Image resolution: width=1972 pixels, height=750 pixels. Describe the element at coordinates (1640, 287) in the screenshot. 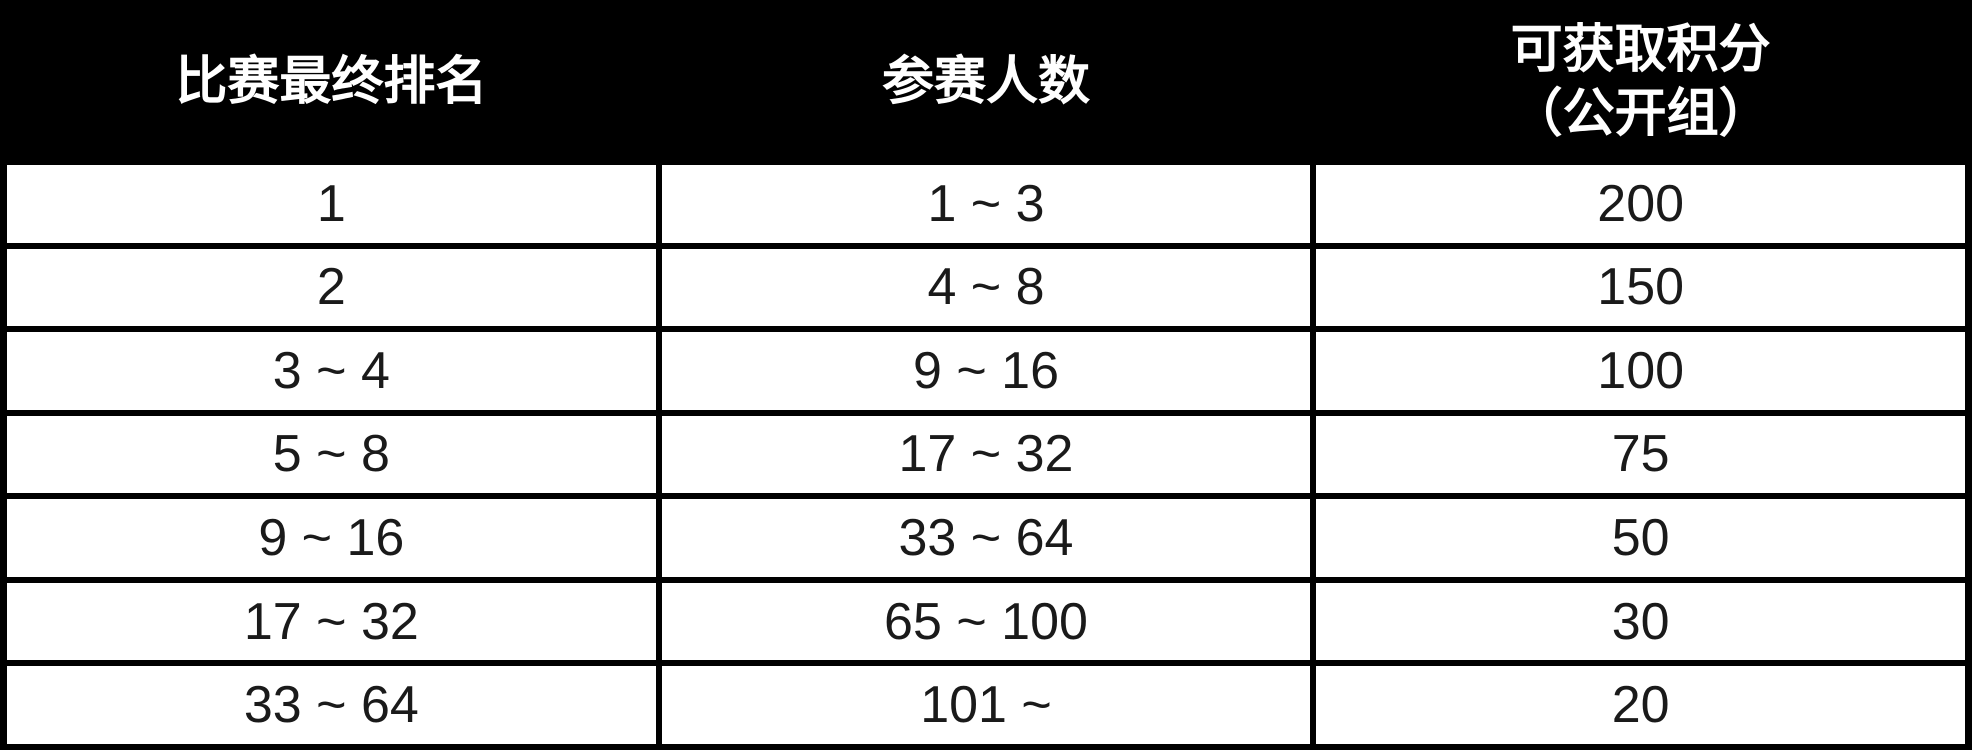

I see `table-cell: 150` at that location.